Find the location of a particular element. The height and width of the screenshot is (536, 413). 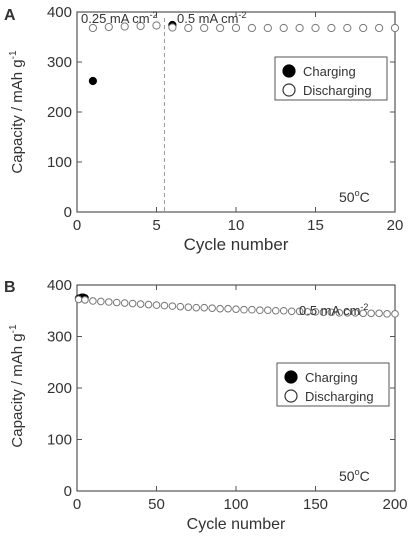

panel-b-legend-label-charging: Charging is located at coordinates (331, 377).